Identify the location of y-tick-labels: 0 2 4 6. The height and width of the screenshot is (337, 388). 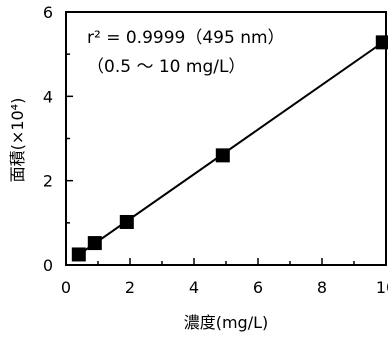
(48, 139).